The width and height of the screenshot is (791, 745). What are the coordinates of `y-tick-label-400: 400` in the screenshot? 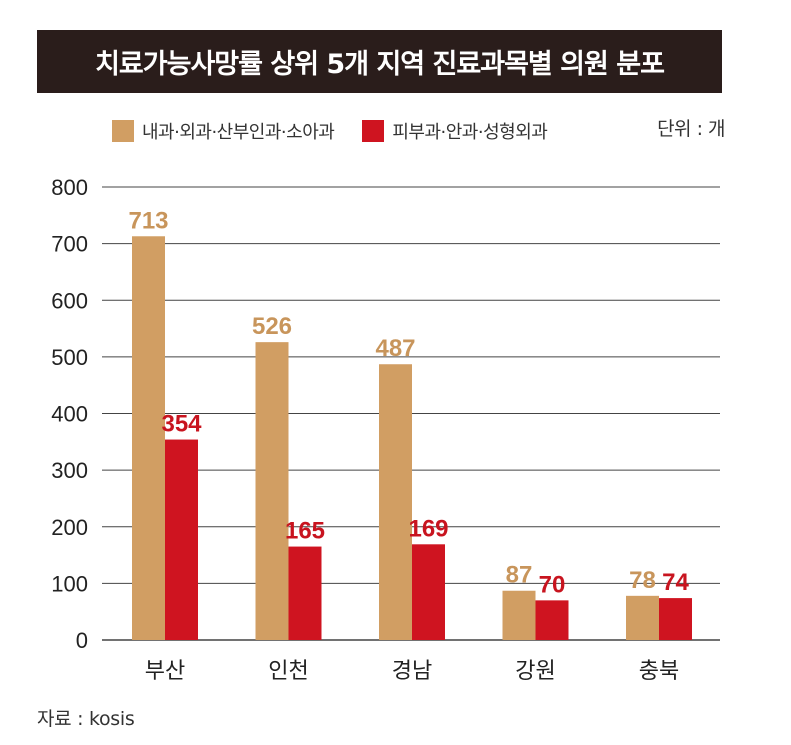 It's located at (69, 414).